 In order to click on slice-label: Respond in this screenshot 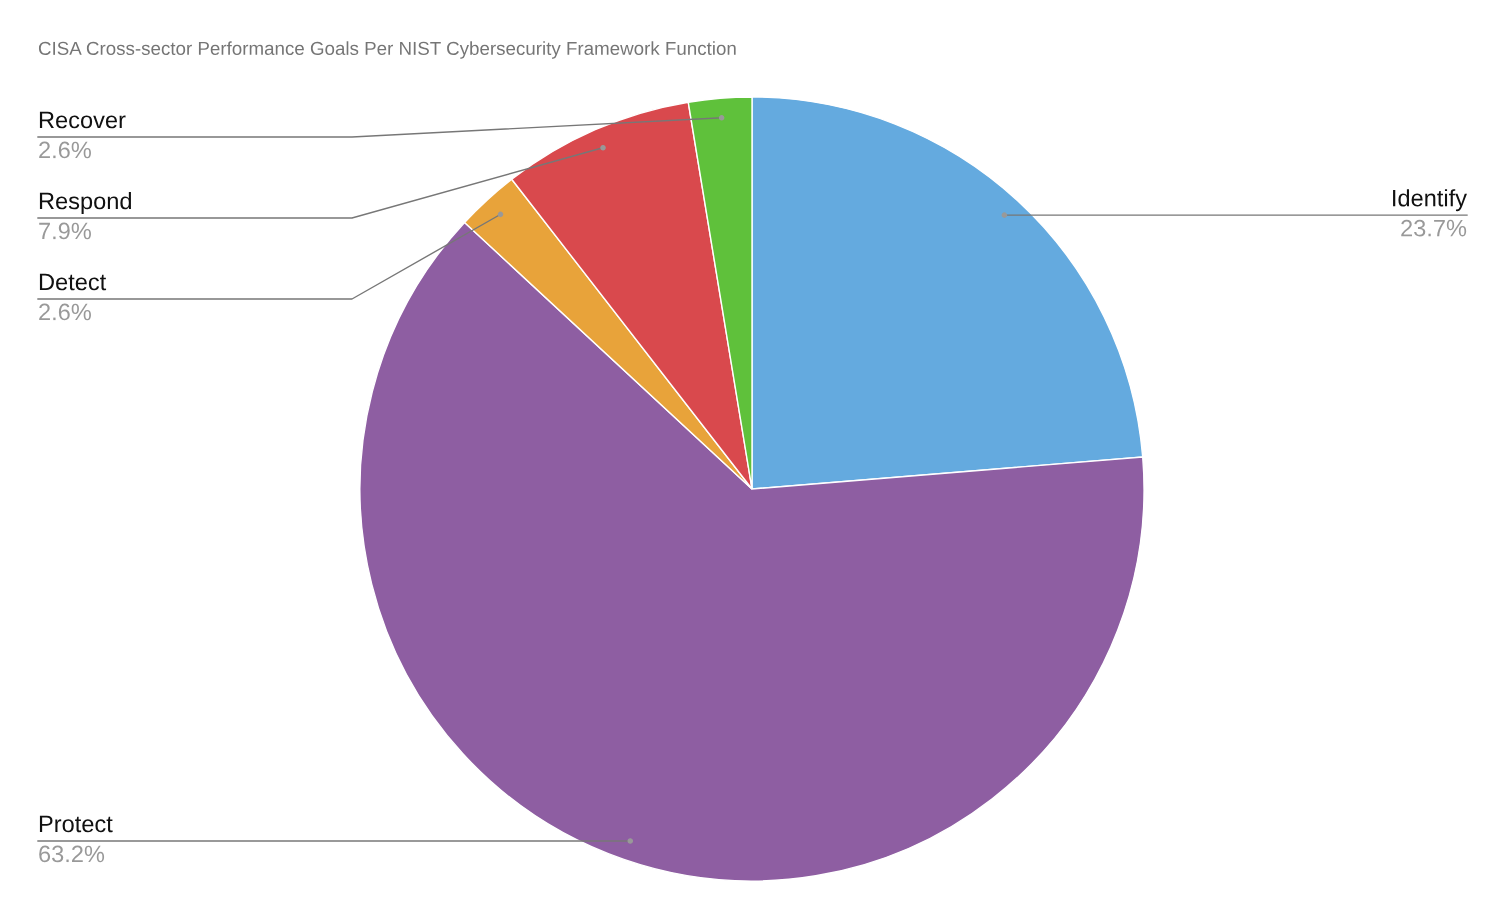, I will do `click(85, 202)`.